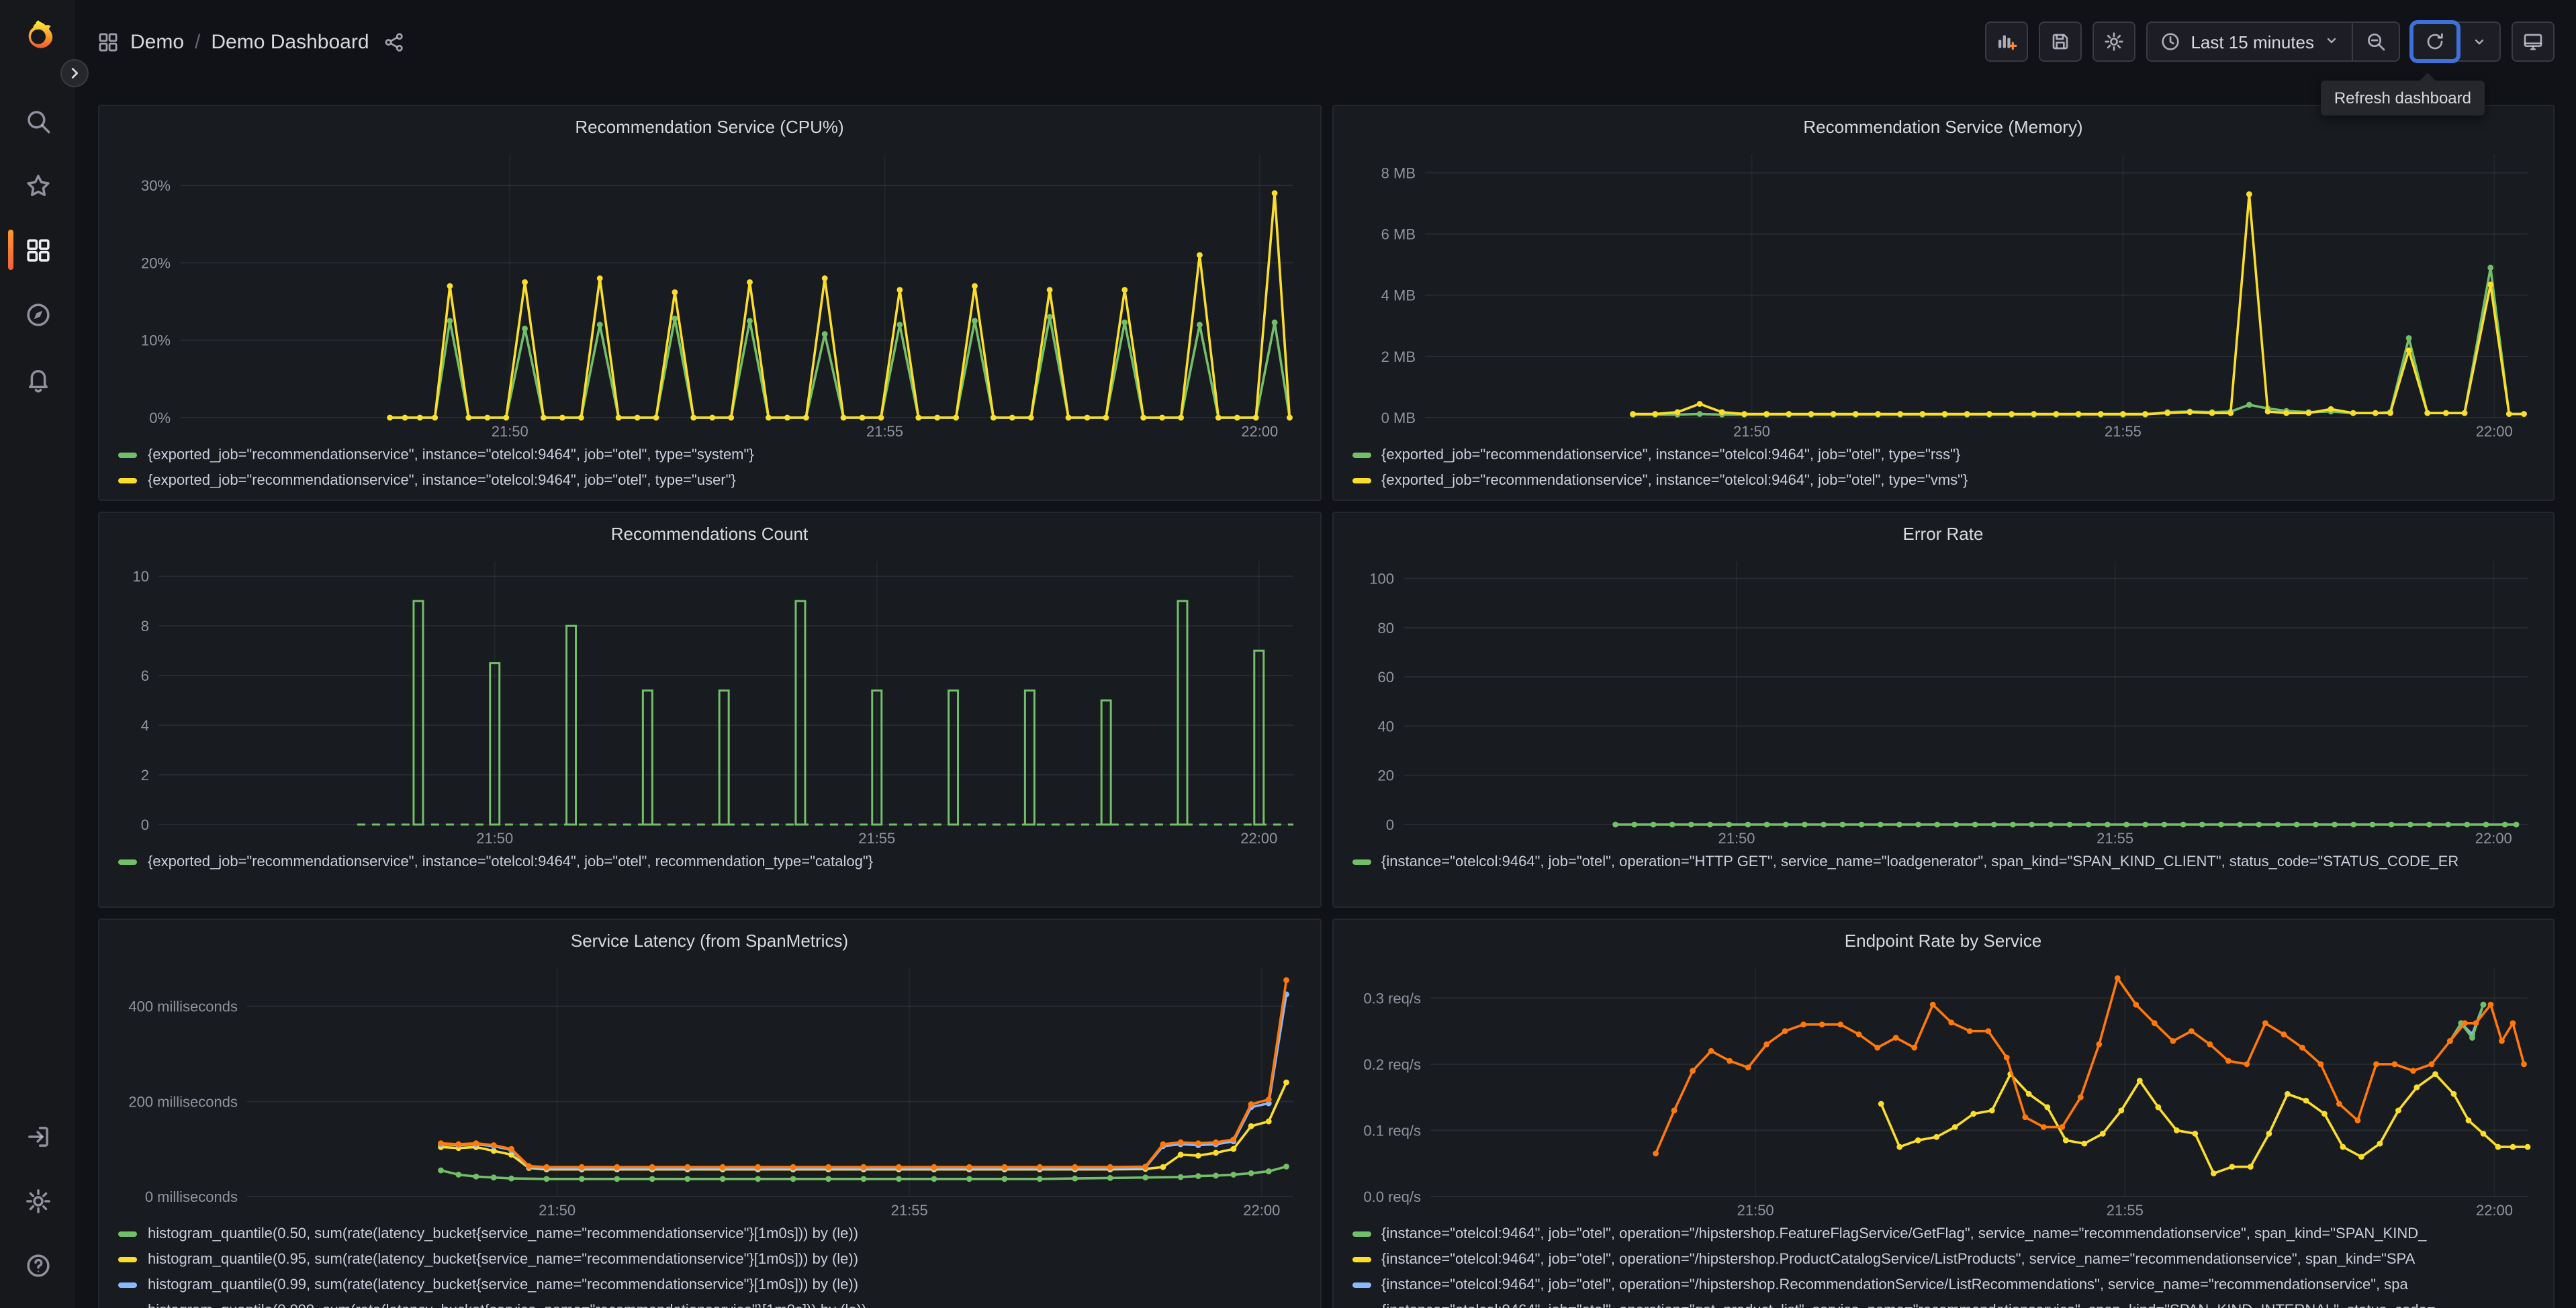  Describe the element at coordinates (1943, 941) in the screenshot. I see `panel-title: Endpoint Rate by Service` at that location.